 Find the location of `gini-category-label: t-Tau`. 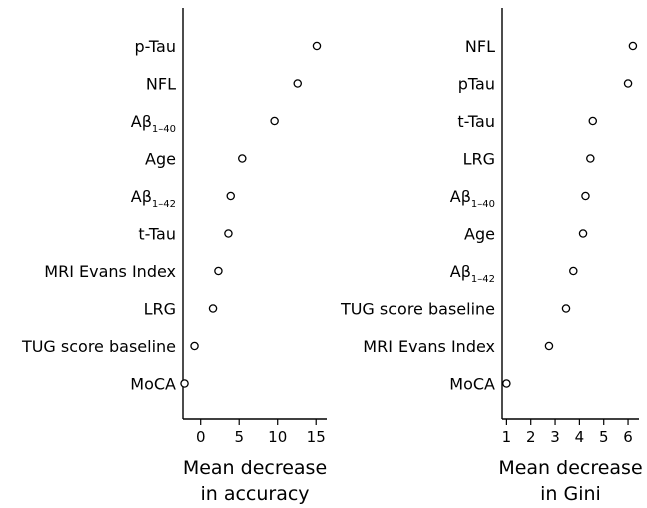

gini-category-label: t-Tau is located at coordinates (476, 121).